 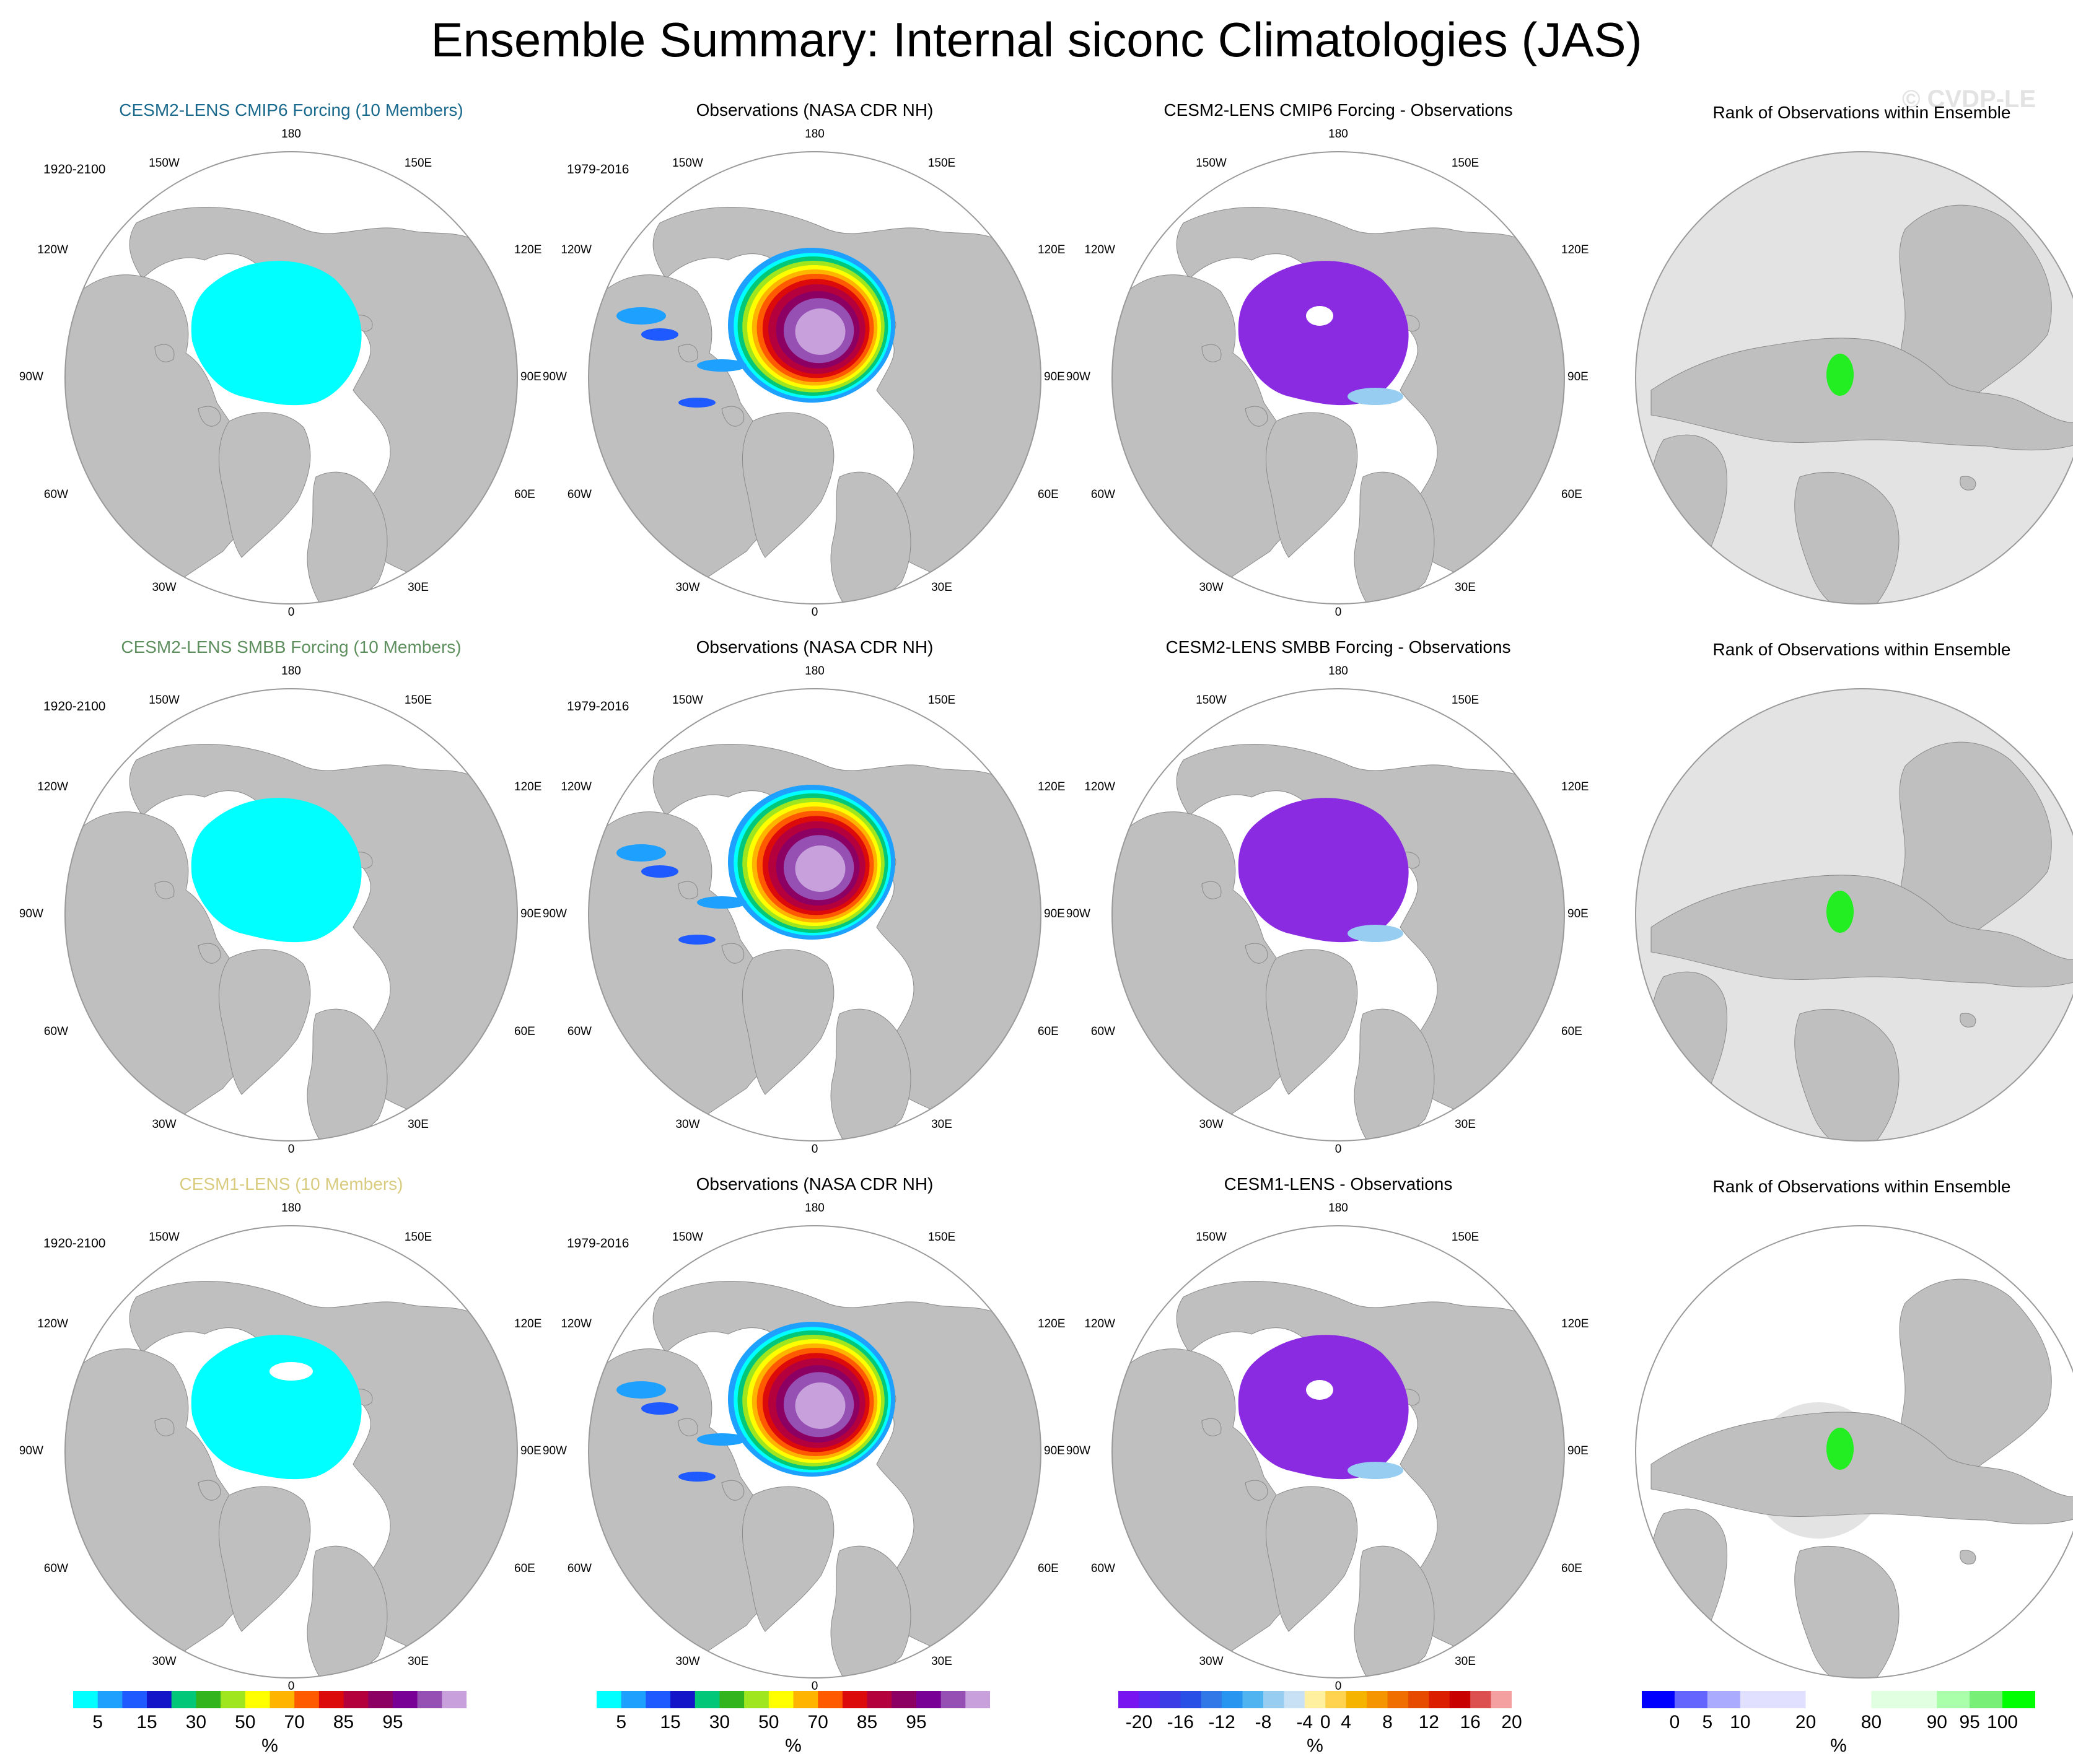 What do you see at coordinates (1304, 1722) in the screenshot?
I see `diff-colorbar-label-4: -4` at bounding box center [1304, 1722].